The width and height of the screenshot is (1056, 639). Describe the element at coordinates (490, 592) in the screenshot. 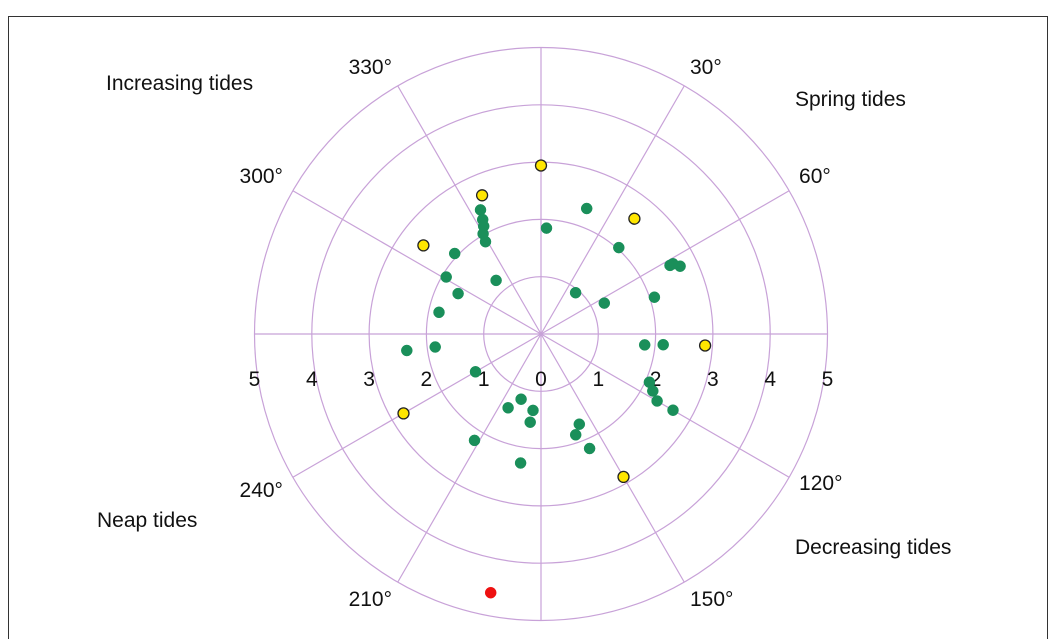

I see `red-point` at that location.